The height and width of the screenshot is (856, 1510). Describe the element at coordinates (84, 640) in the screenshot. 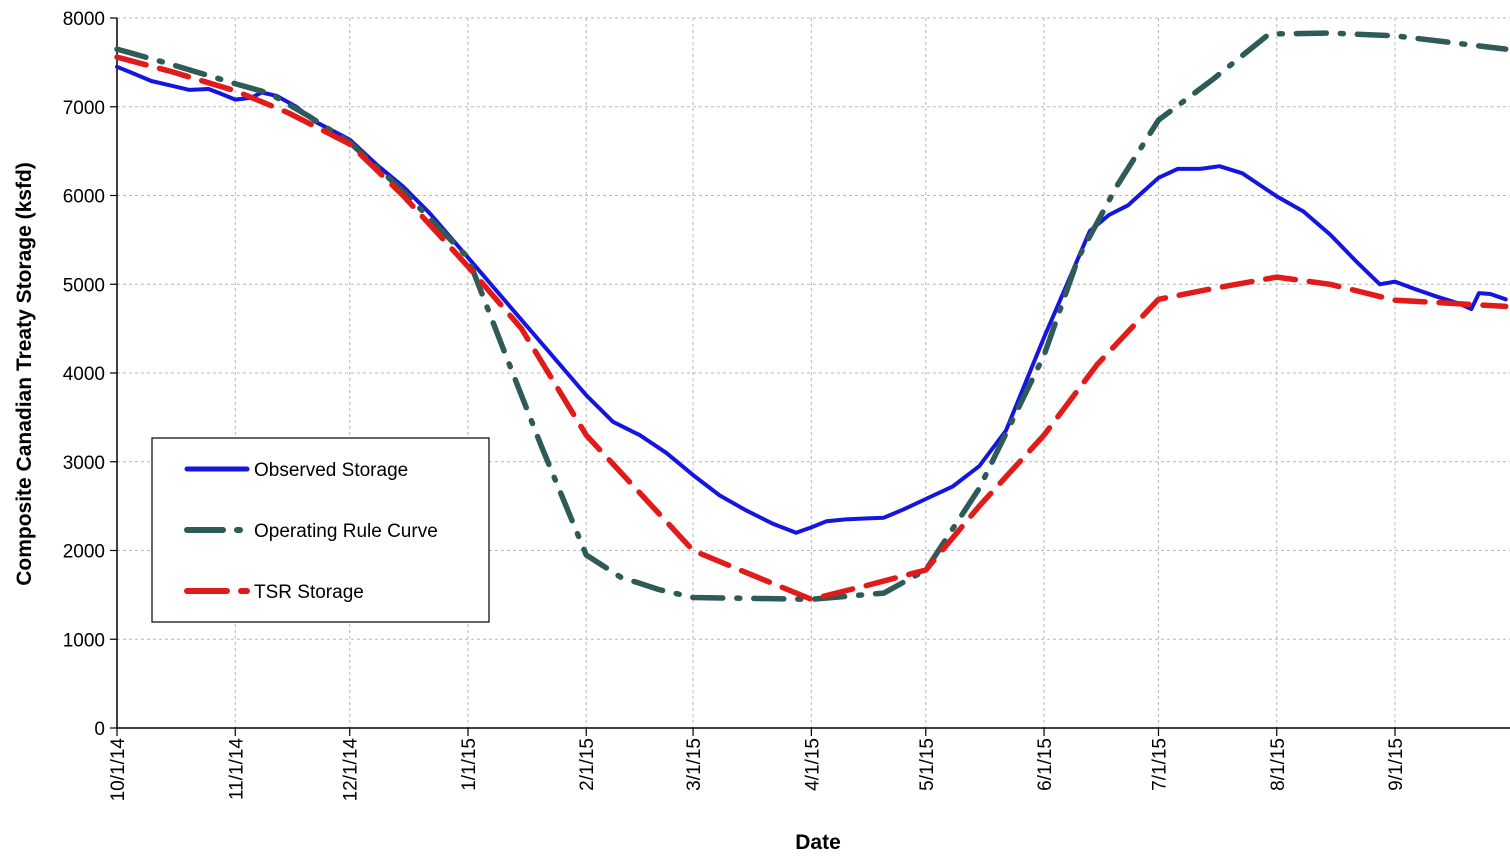

I see `y-tick-label-1000: 1000` at that location.